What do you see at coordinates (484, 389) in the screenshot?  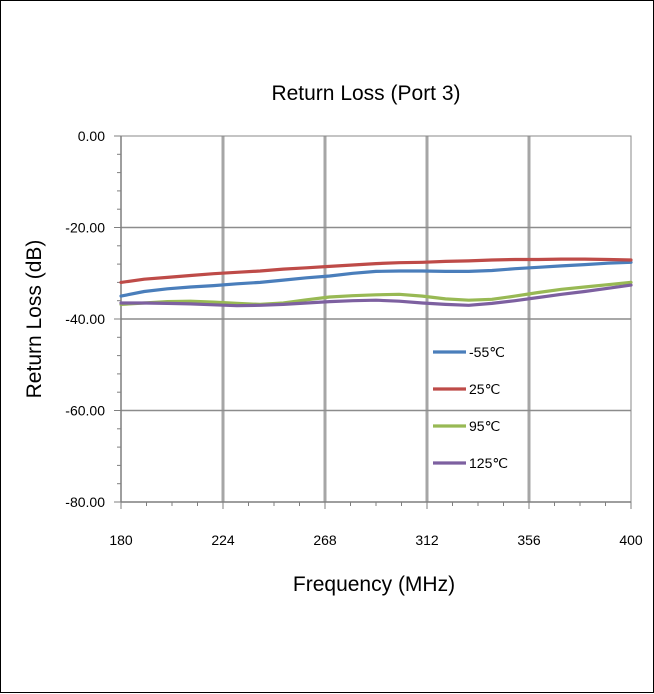 I see `legend-label: 25℃` at bounding box center [484, 389].